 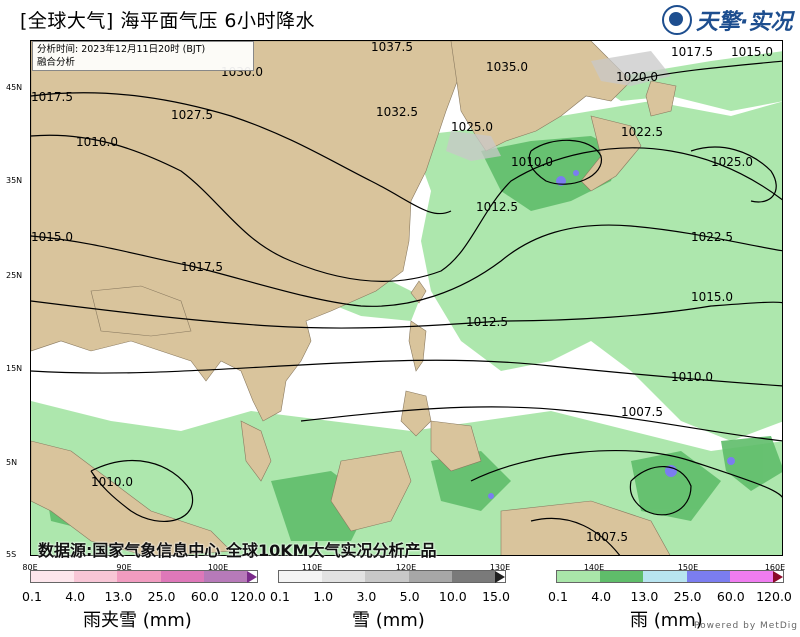 I want to click on sleet-tick-label: 120.0, so click(x=248, y=596).